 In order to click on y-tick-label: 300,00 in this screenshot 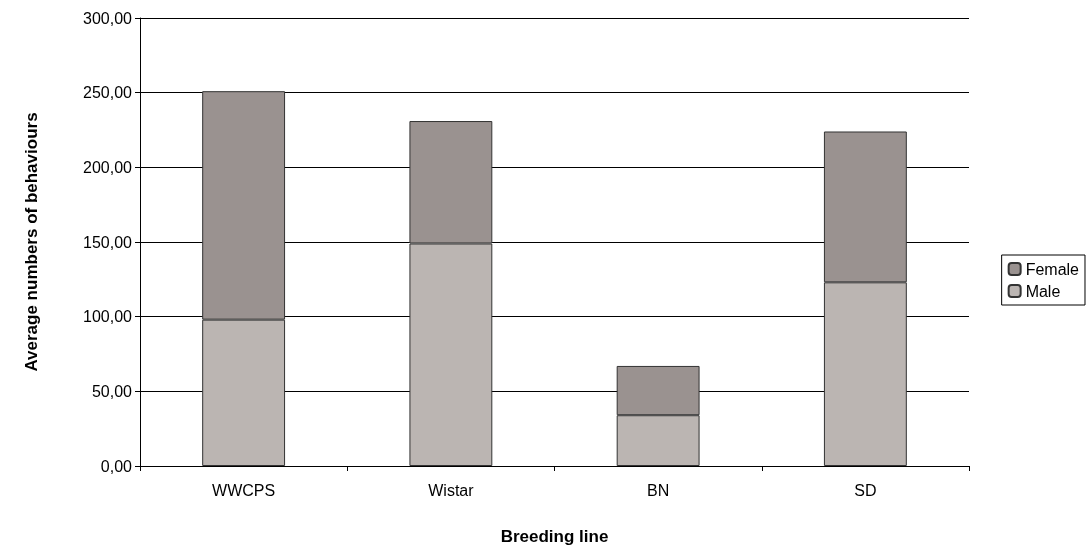, I will do `click(108, 18)`.